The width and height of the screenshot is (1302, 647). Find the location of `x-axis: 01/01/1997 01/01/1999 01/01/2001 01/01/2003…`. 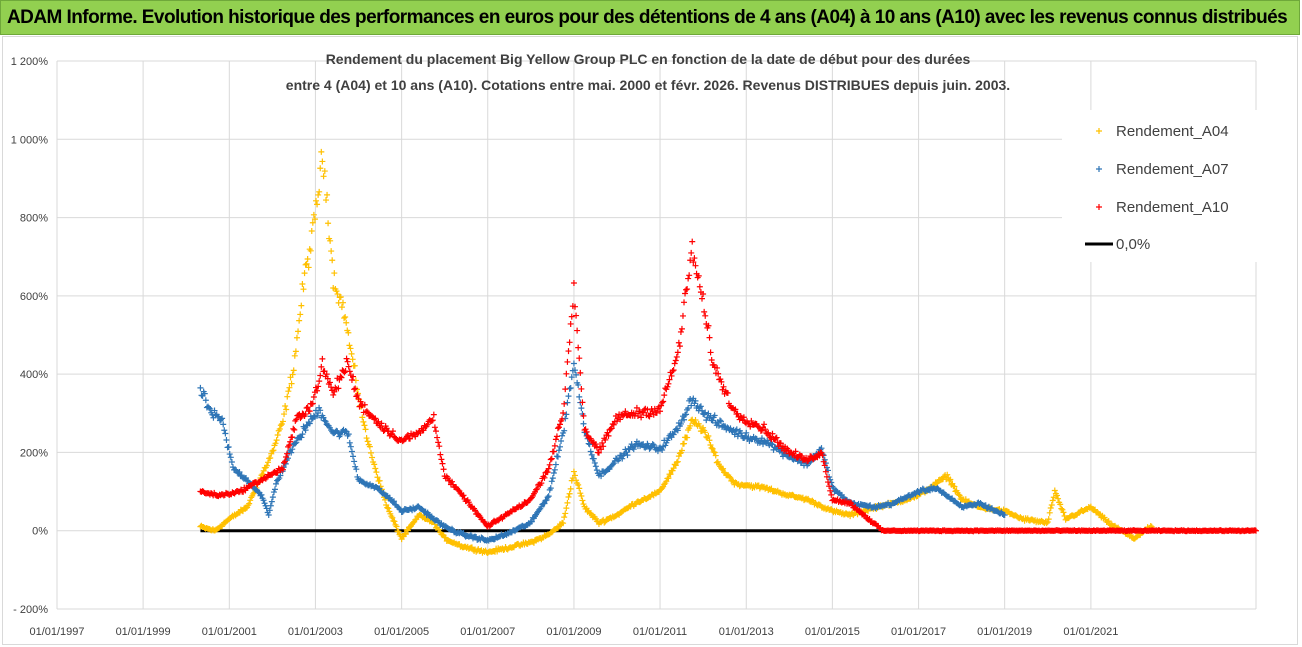

x-axis: 01/01/1997 01/01/1999 01/01/2001 01/01/2003… is located at coordinates (573, 632).